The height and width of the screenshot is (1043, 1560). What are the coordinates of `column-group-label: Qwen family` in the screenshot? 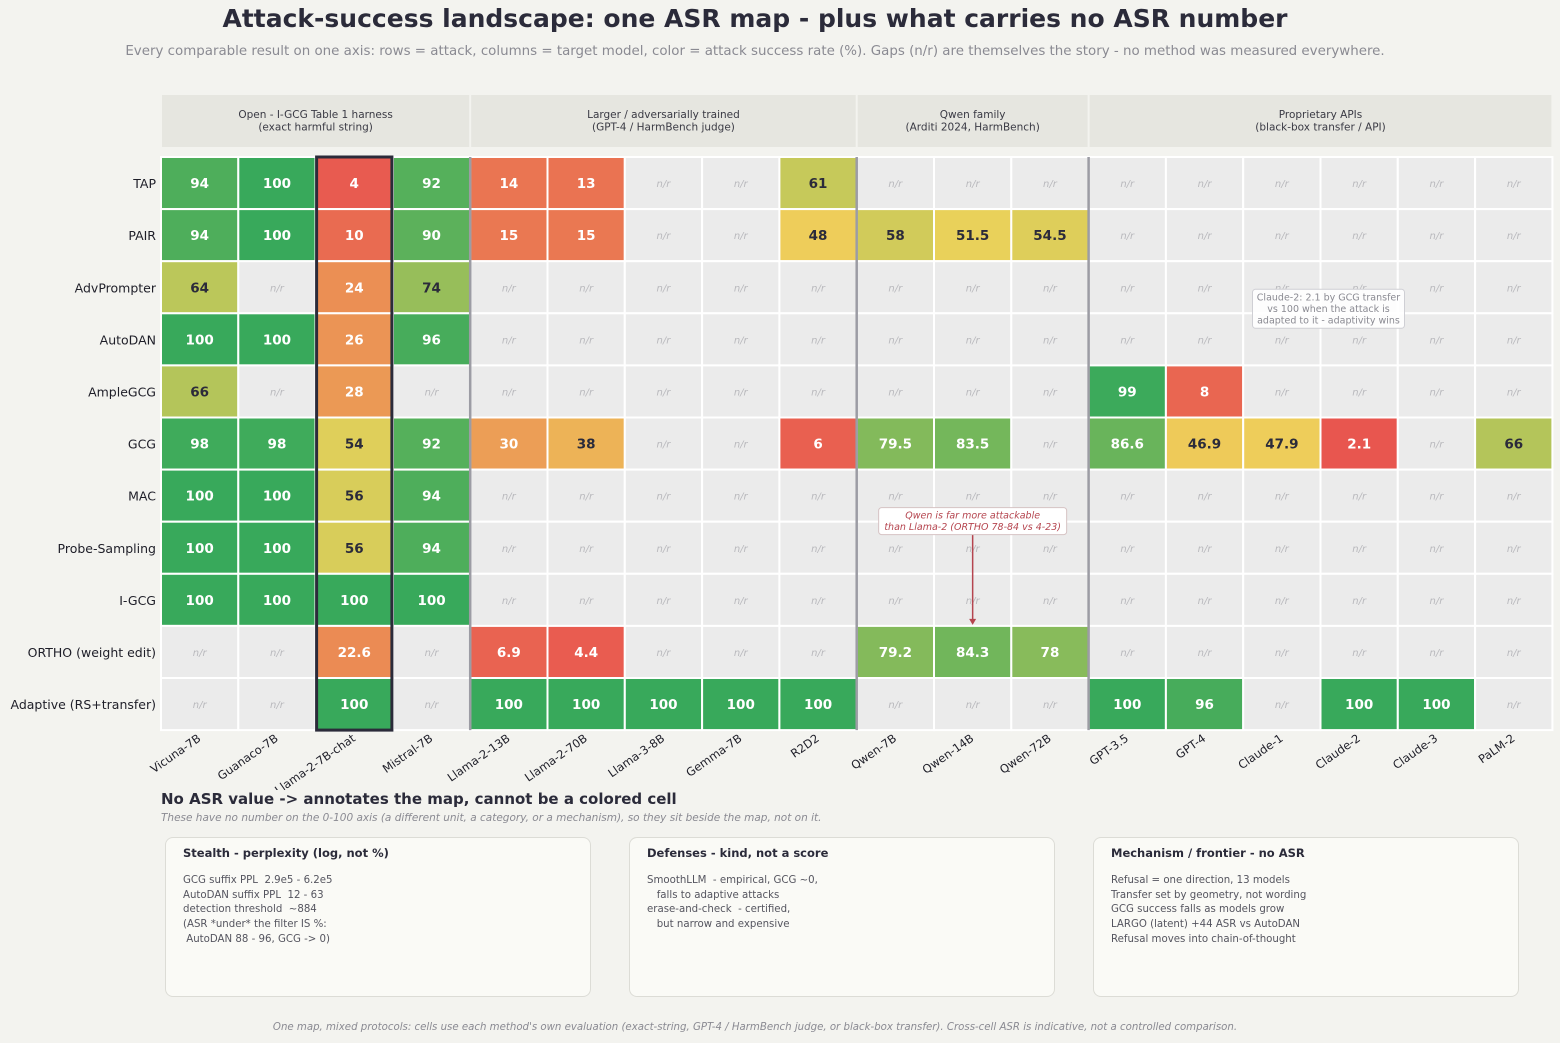 It's located at (973, 115).